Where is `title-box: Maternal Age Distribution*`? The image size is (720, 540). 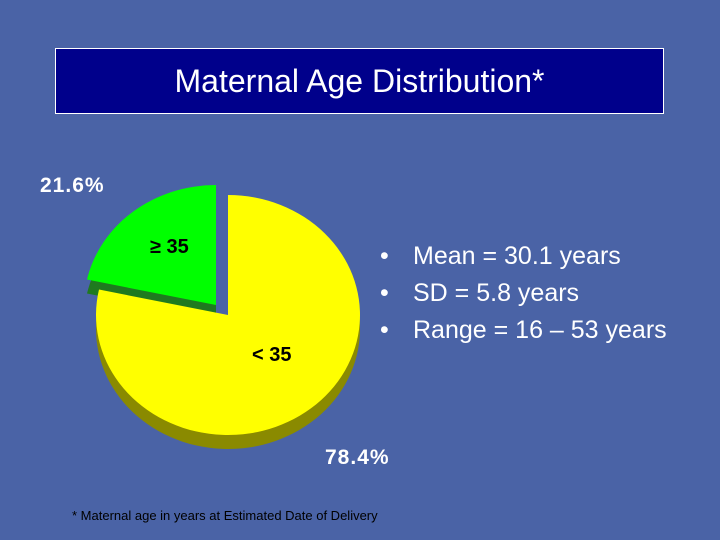 title-box: Maternal Age Distribution* is located at coordinates (359, 81).